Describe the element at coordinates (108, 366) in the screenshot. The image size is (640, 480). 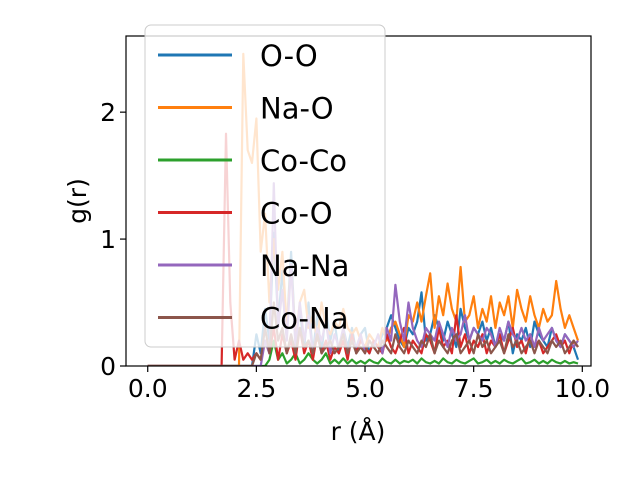
I see `y-tick-label: 0` at that location.